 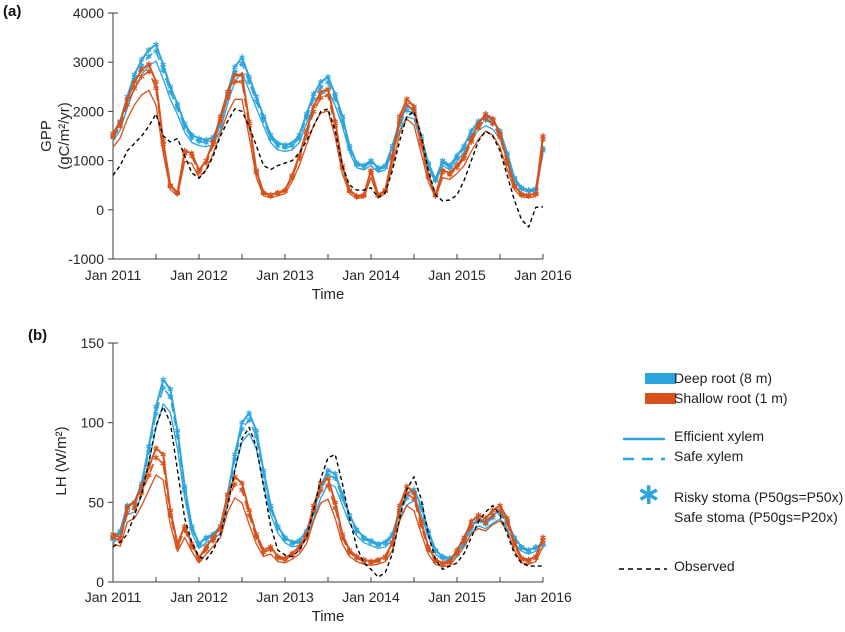 I want to click on lh-y-axis-label: LH (W/m²), so click(x=61, y=461).